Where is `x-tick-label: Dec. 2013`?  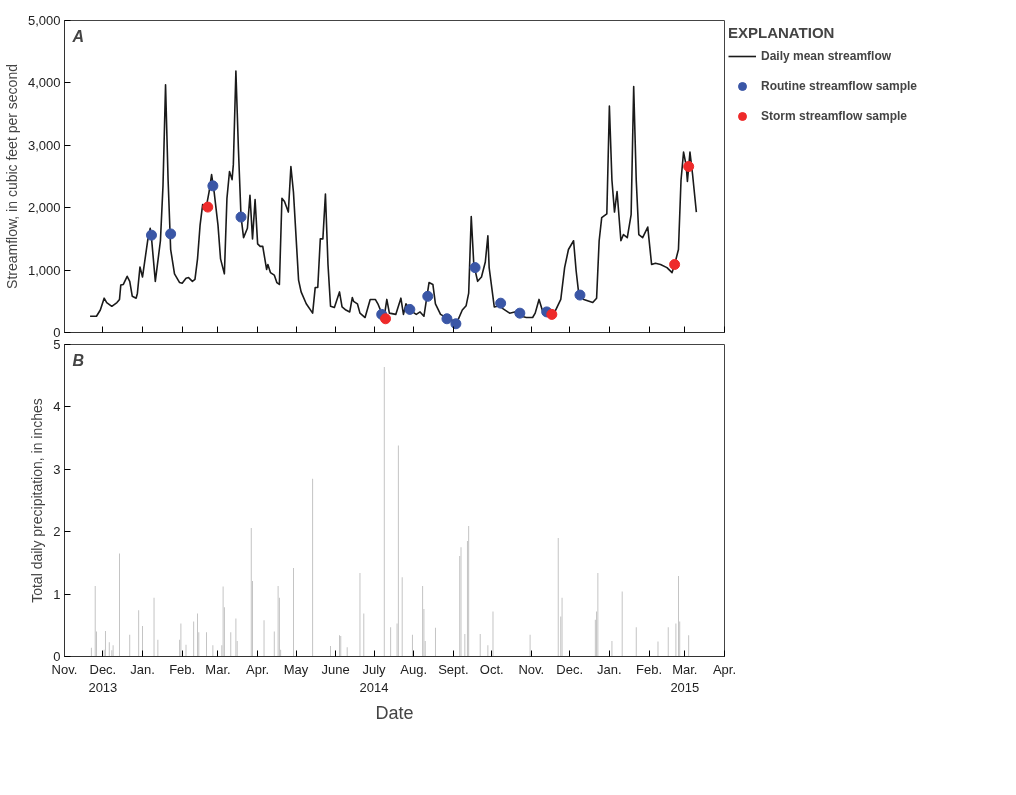
x-tick-label: Dec. 2013 is located at coordinates (103, 678).